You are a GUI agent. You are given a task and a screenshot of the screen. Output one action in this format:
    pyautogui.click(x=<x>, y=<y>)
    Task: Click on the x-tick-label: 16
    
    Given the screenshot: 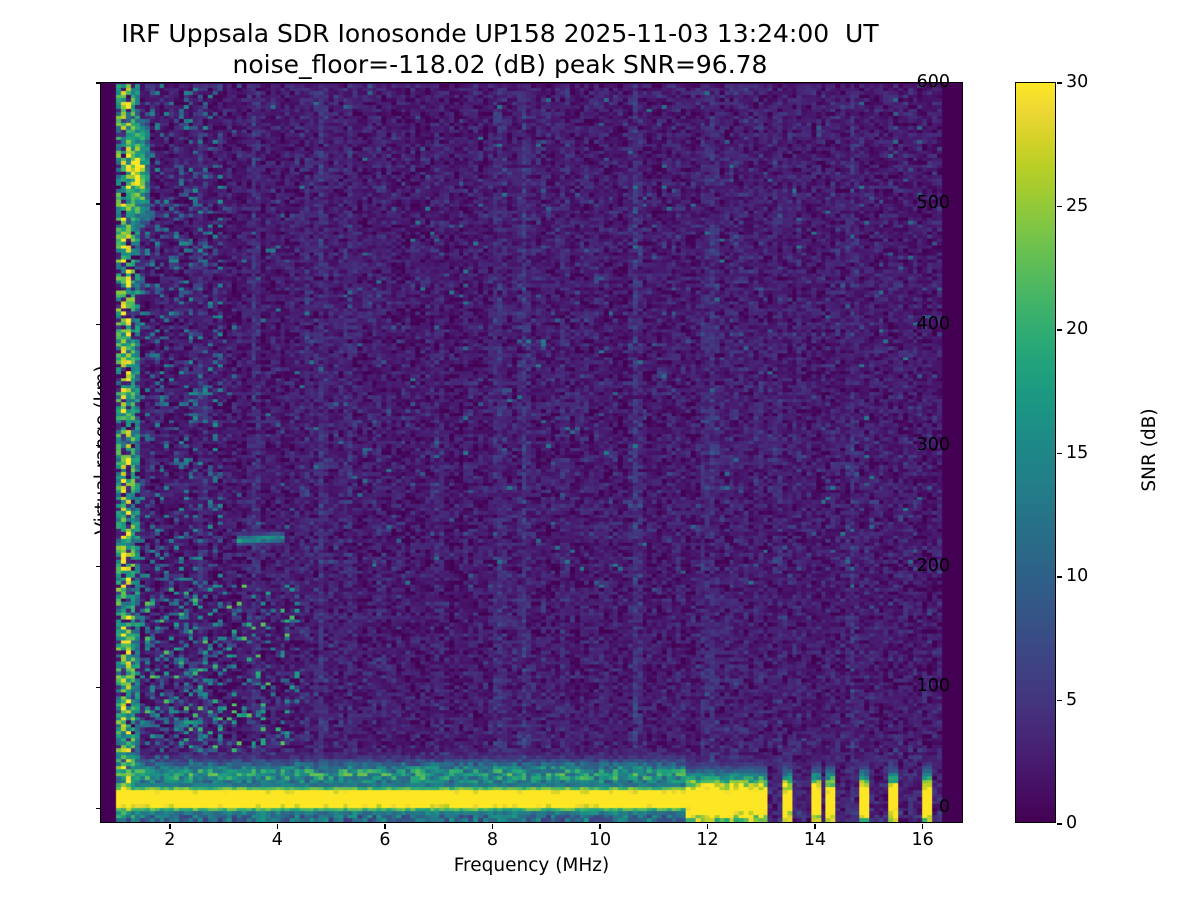 What is the action you would take?
    pyautogui.click(x=922, y=840)
    